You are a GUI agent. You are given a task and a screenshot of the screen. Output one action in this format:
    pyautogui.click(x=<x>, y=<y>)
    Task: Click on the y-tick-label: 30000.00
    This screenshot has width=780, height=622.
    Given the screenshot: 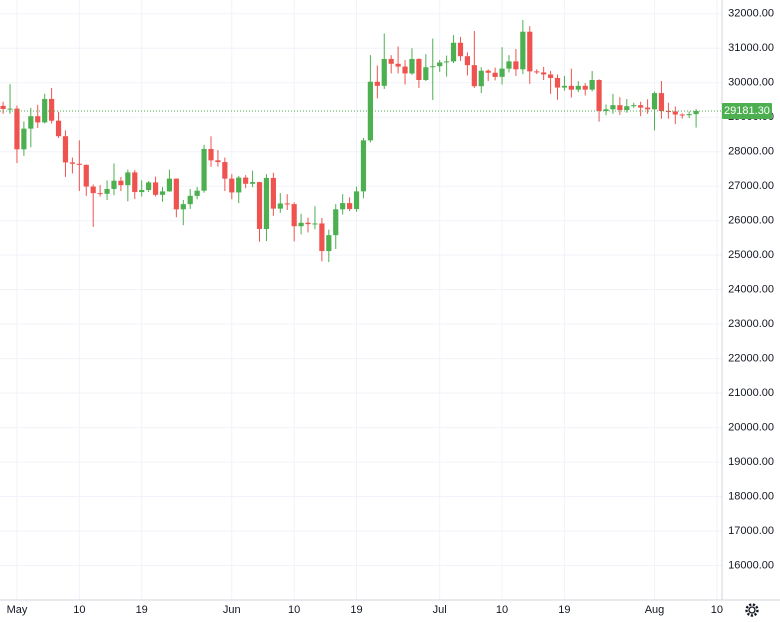 What is the action you would take?
    pyautogui.click(x=751, y=83)
    